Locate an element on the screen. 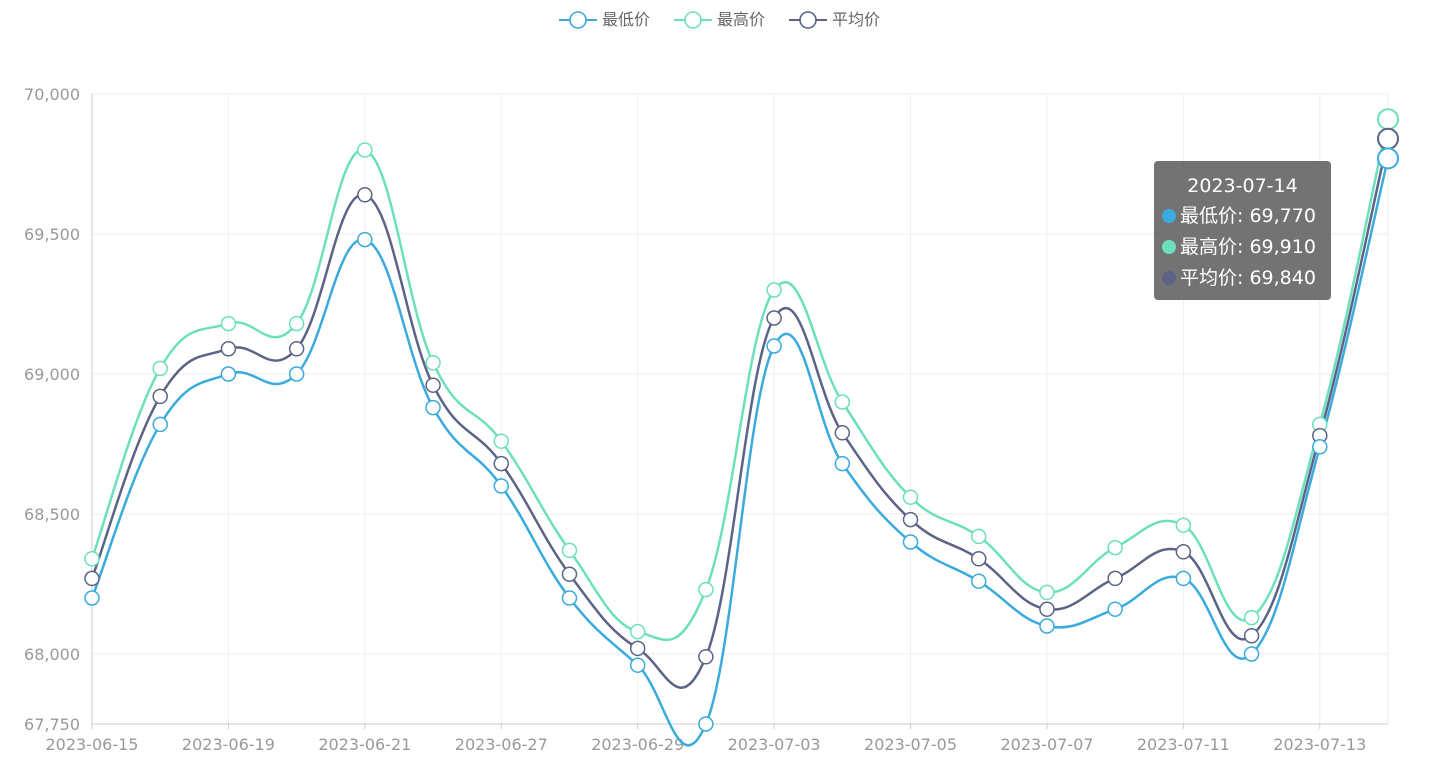 The width and height of the screenshot is (1452, 771). tooltip-row-avg: 平均价: 69,840 is located at coordinates (1246, 278).